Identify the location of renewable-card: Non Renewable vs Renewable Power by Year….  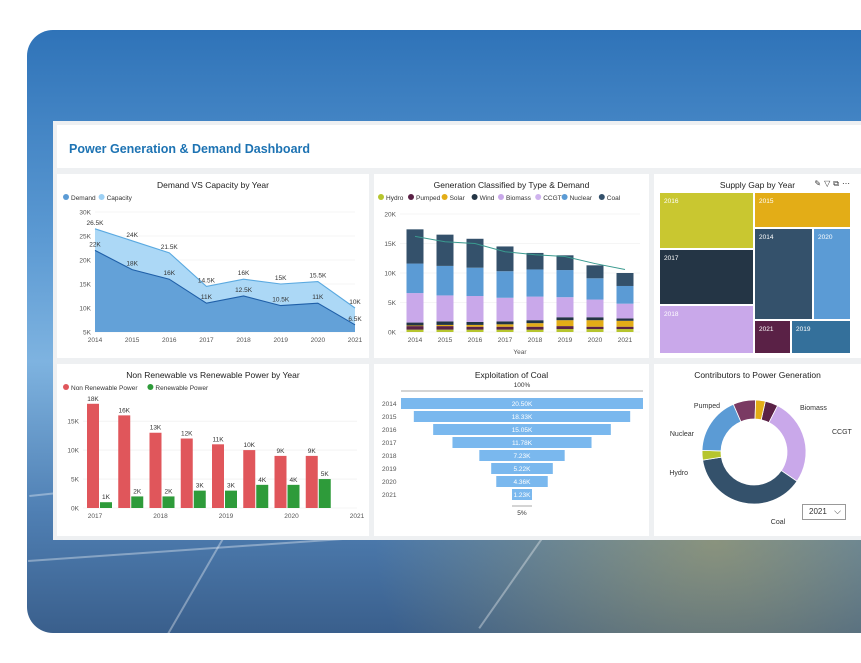
(213, 450).